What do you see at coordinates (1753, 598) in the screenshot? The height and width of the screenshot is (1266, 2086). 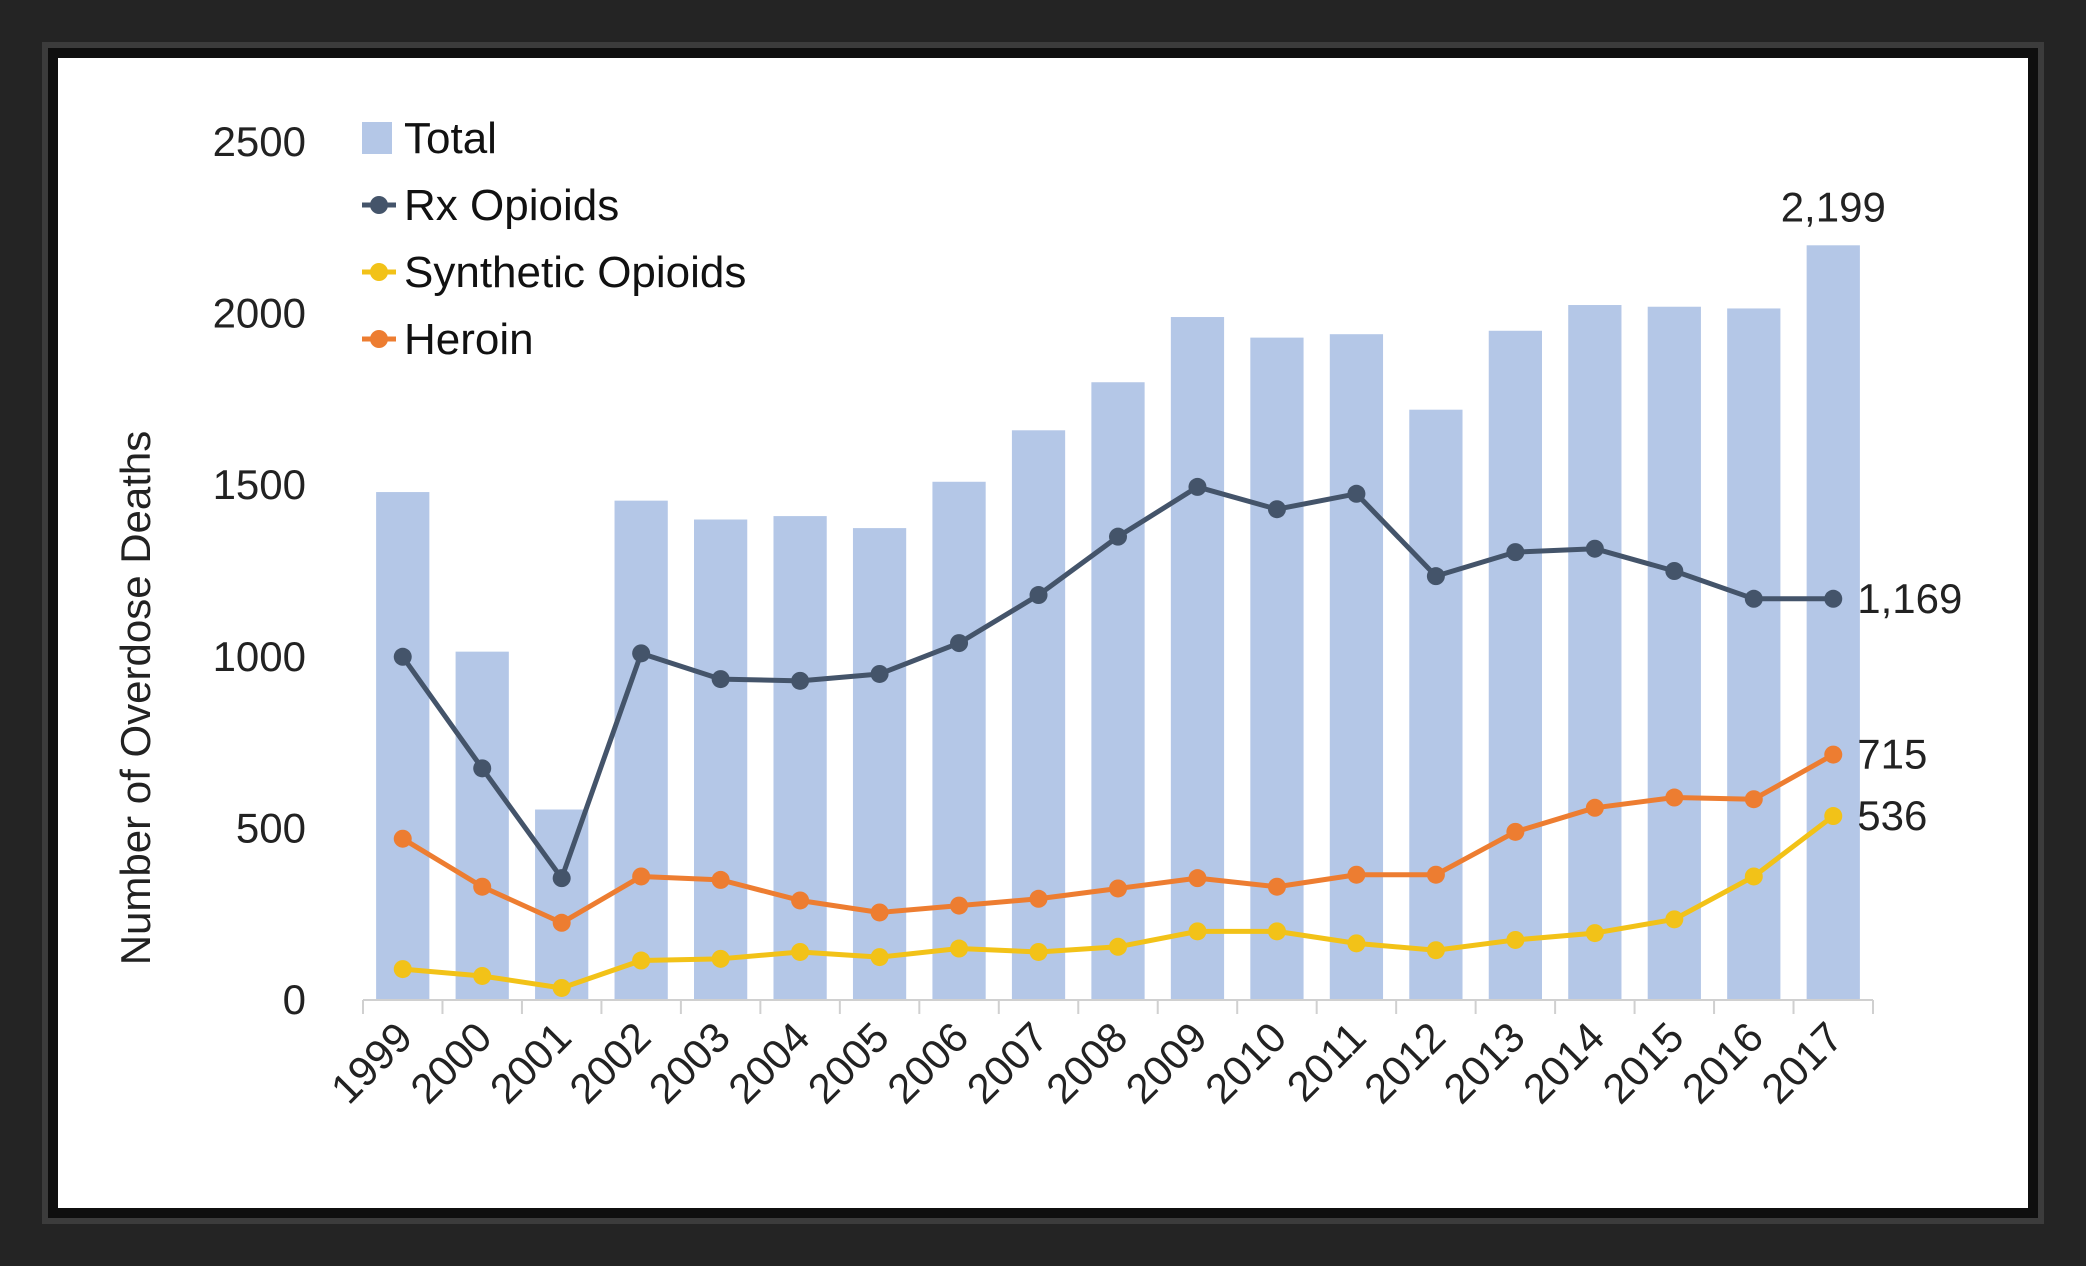 I see `point-rx-opioids-2016` at bounding box center [1753, 598].